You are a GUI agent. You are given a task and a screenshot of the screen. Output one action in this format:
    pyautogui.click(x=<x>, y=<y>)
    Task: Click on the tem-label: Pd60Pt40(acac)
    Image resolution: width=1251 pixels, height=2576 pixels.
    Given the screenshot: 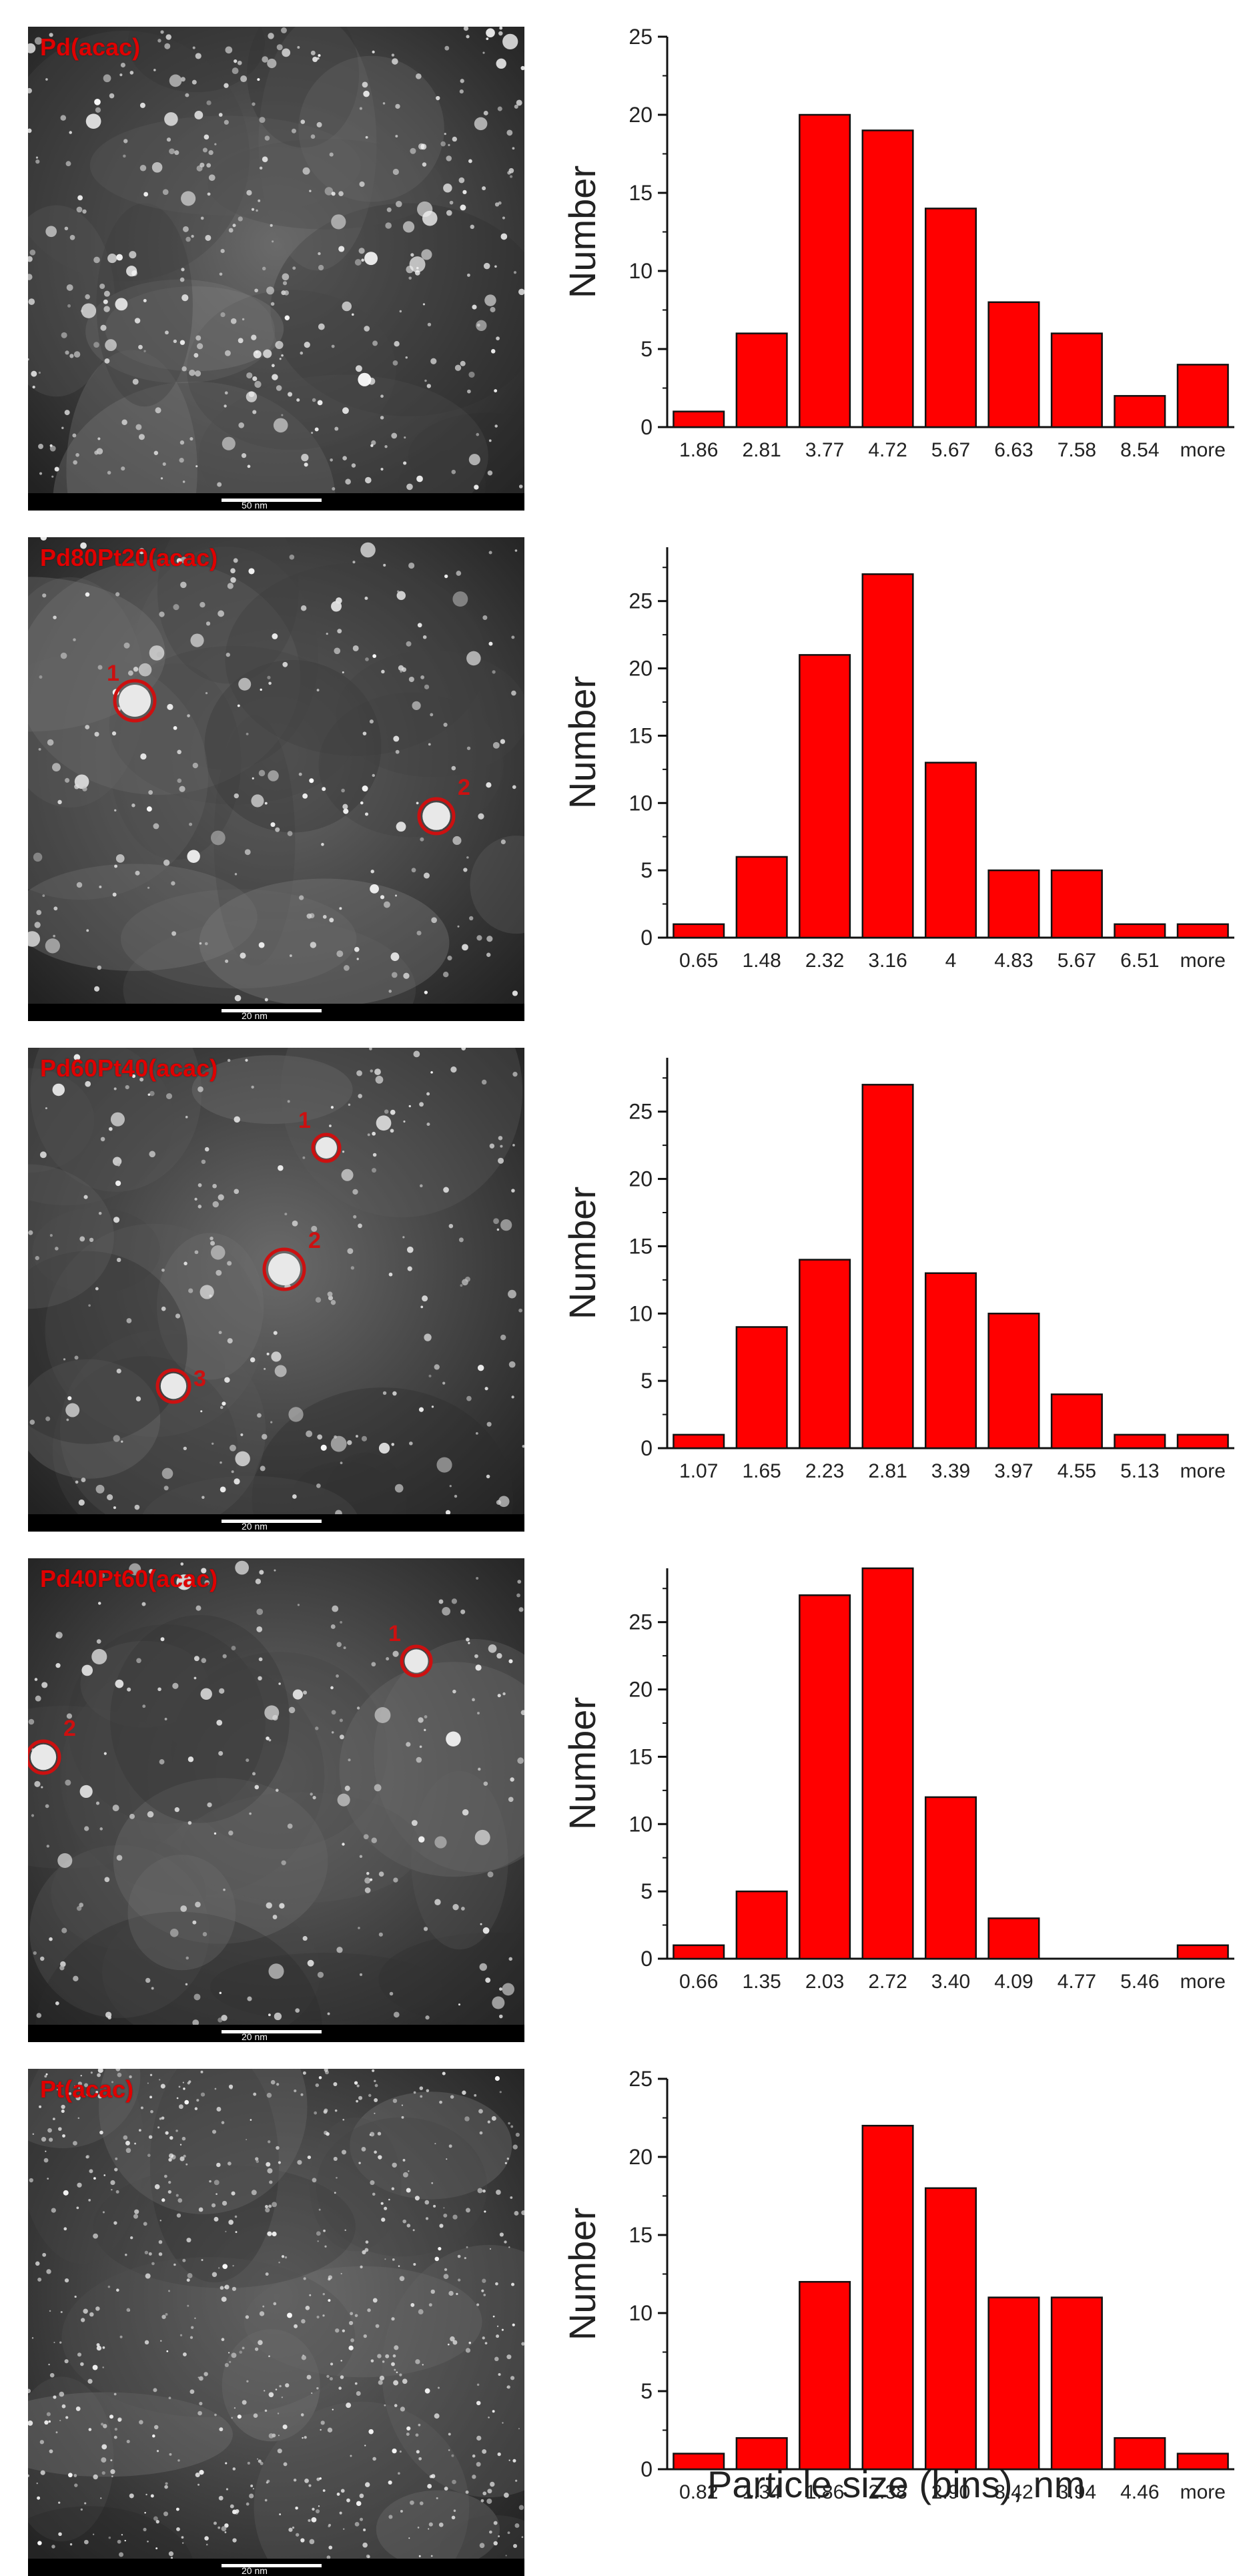 What is the action you would take?
    pyautogui.click(x=129, y=1068)
    